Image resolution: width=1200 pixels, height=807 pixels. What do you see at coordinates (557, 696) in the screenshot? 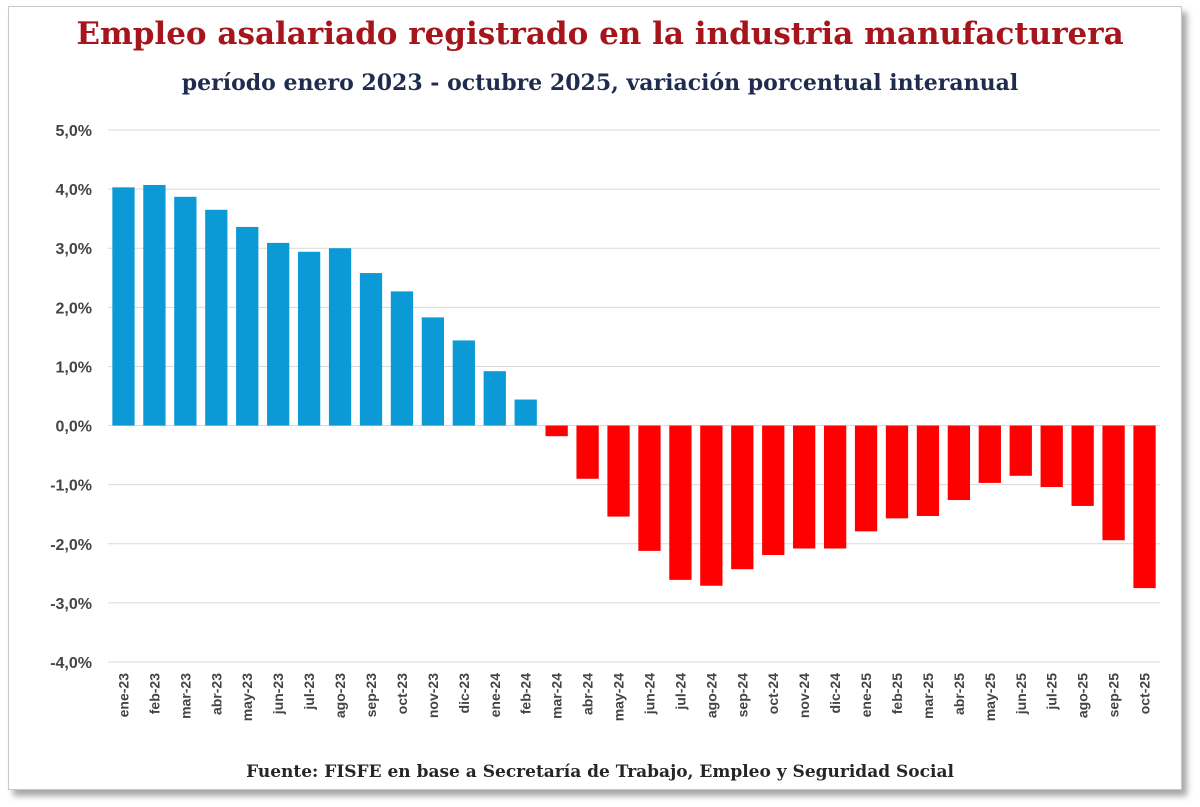
I see `x-tick-label: mar-24` at bounding box center [557, 696].